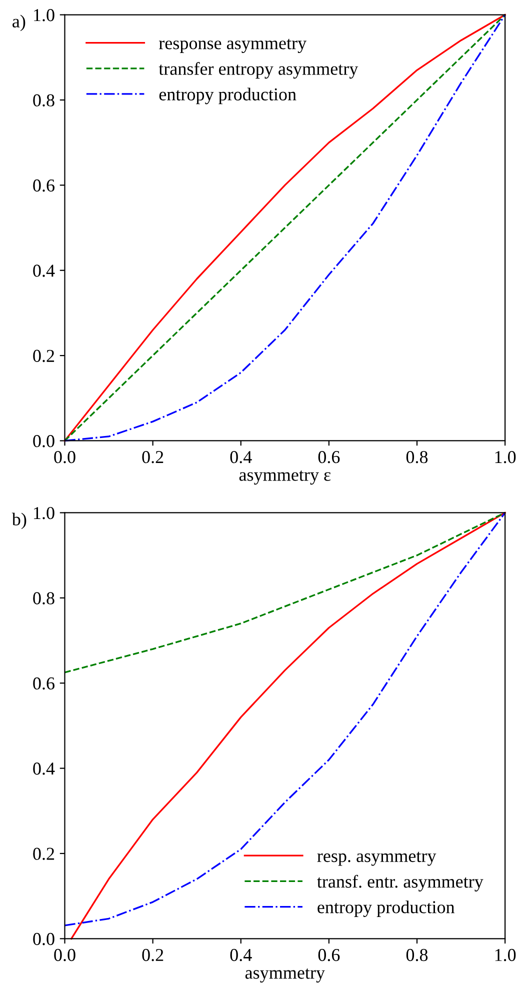  I want to click on text: b), so click(19, 521).